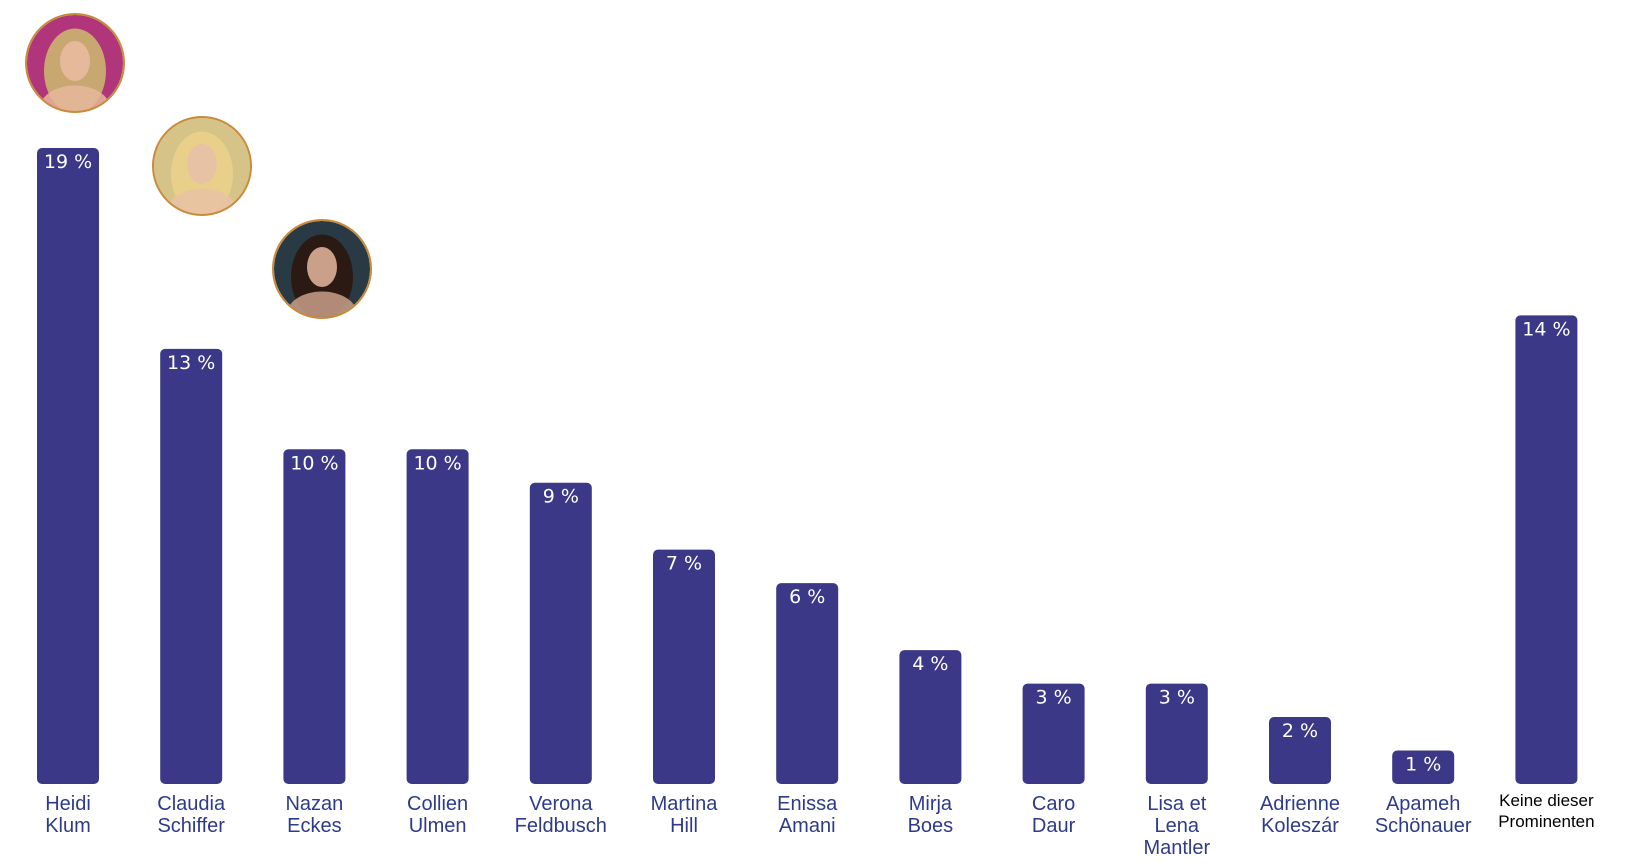  I want to click on category-label: Lisa et Lena Mantler, so click(1176, 826).